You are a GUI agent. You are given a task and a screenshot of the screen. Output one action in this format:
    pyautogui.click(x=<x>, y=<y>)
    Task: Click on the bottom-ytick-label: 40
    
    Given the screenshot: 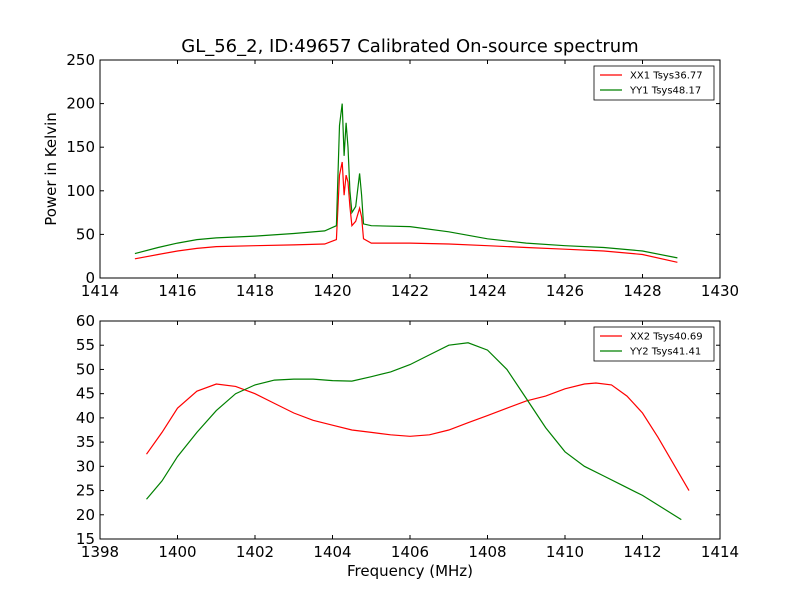 What is the action you would take?
    pyautogui.click(x=85, y=418)
    